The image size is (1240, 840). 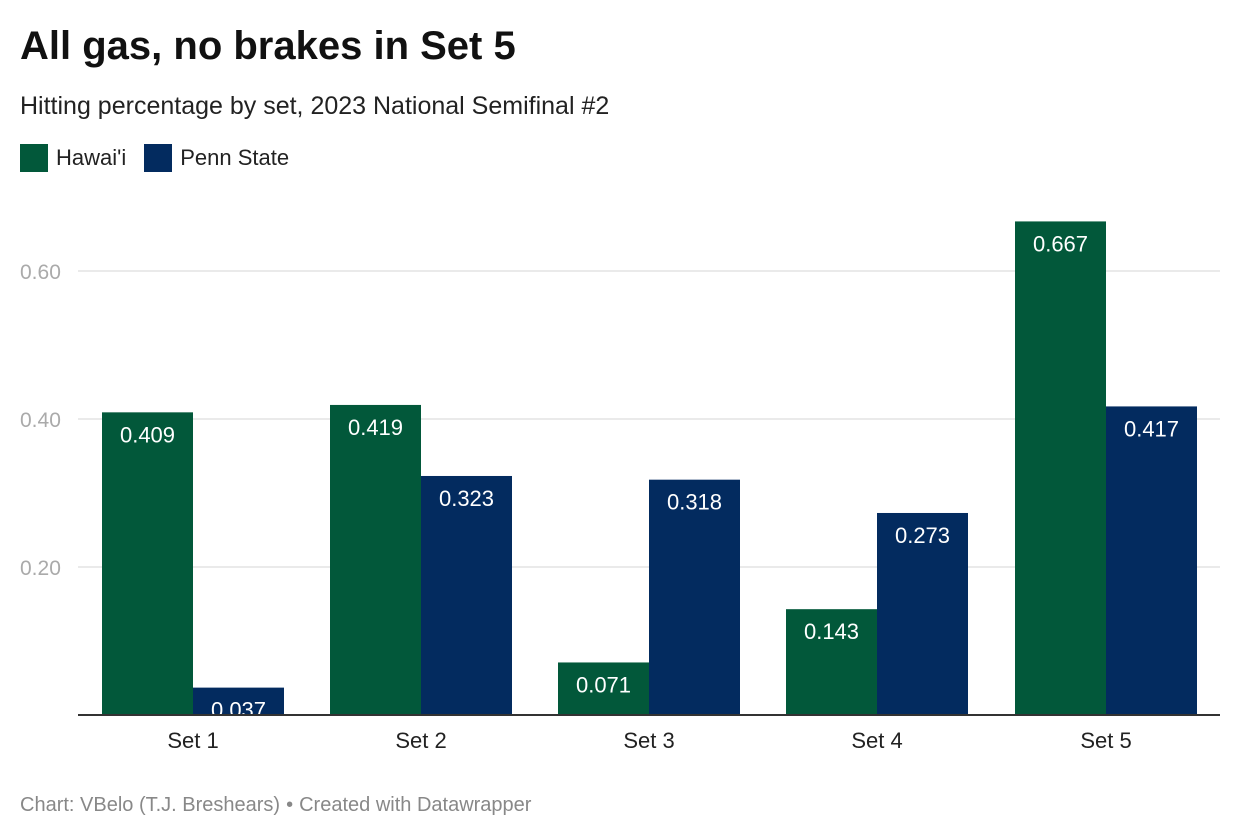 I want to click on x-tick-label: Set 5, so click(x=1105, y=740).